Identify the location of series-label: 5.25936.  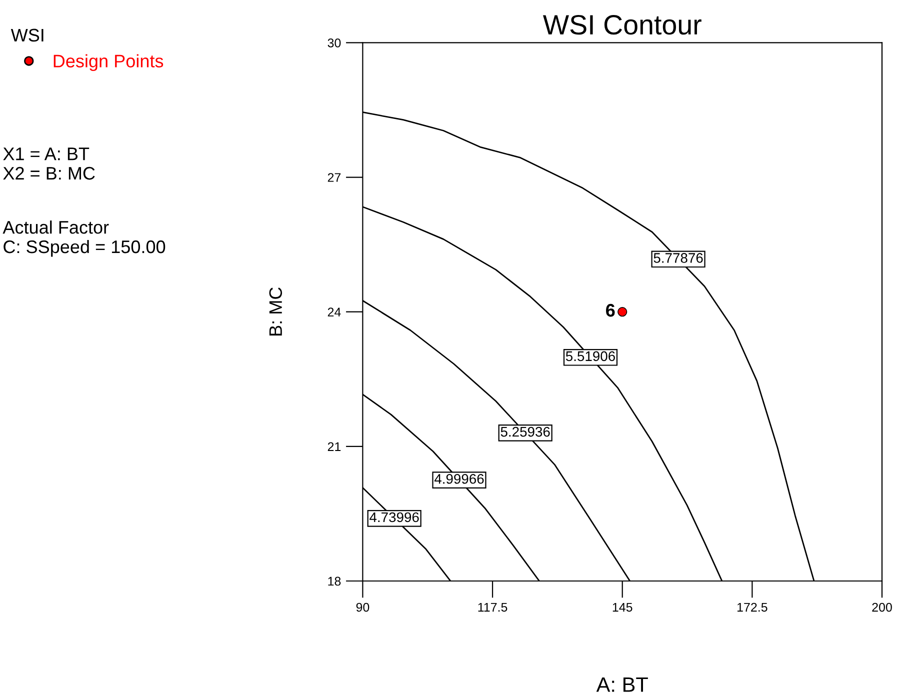
(525, 431).